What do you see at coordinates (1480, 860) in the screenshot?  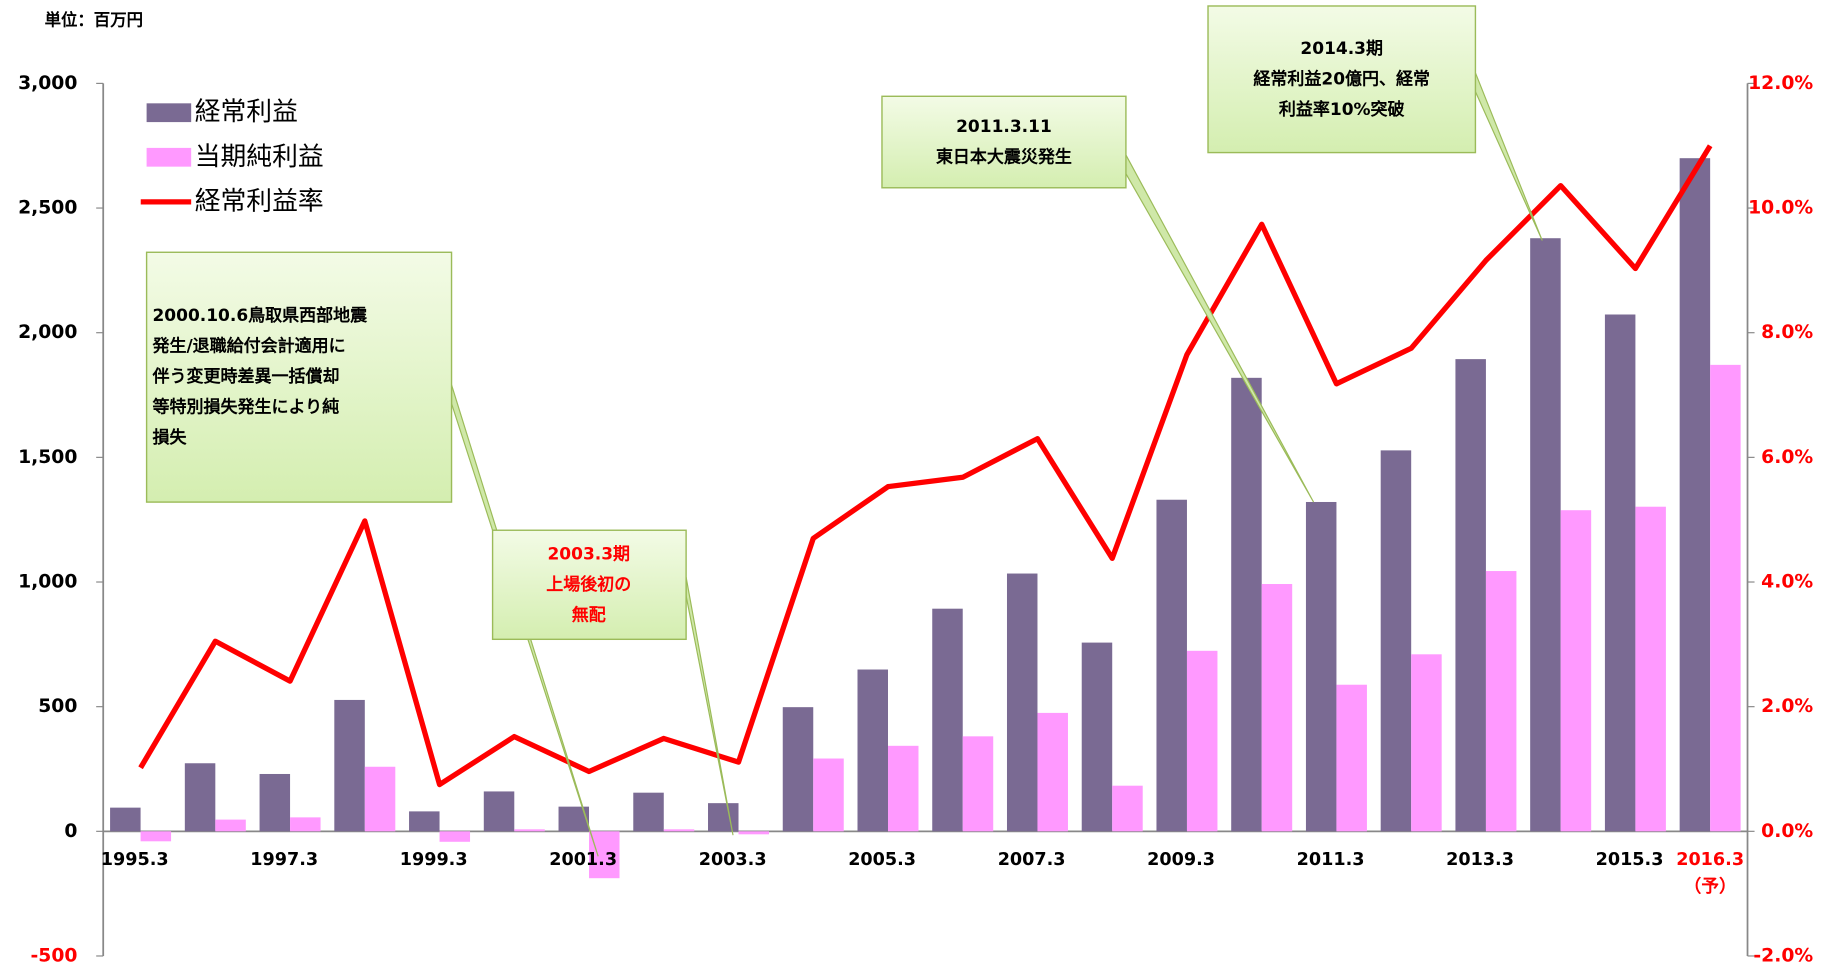 I see `x-tick-label: 2013.3` at bounding box center [1480, 860].